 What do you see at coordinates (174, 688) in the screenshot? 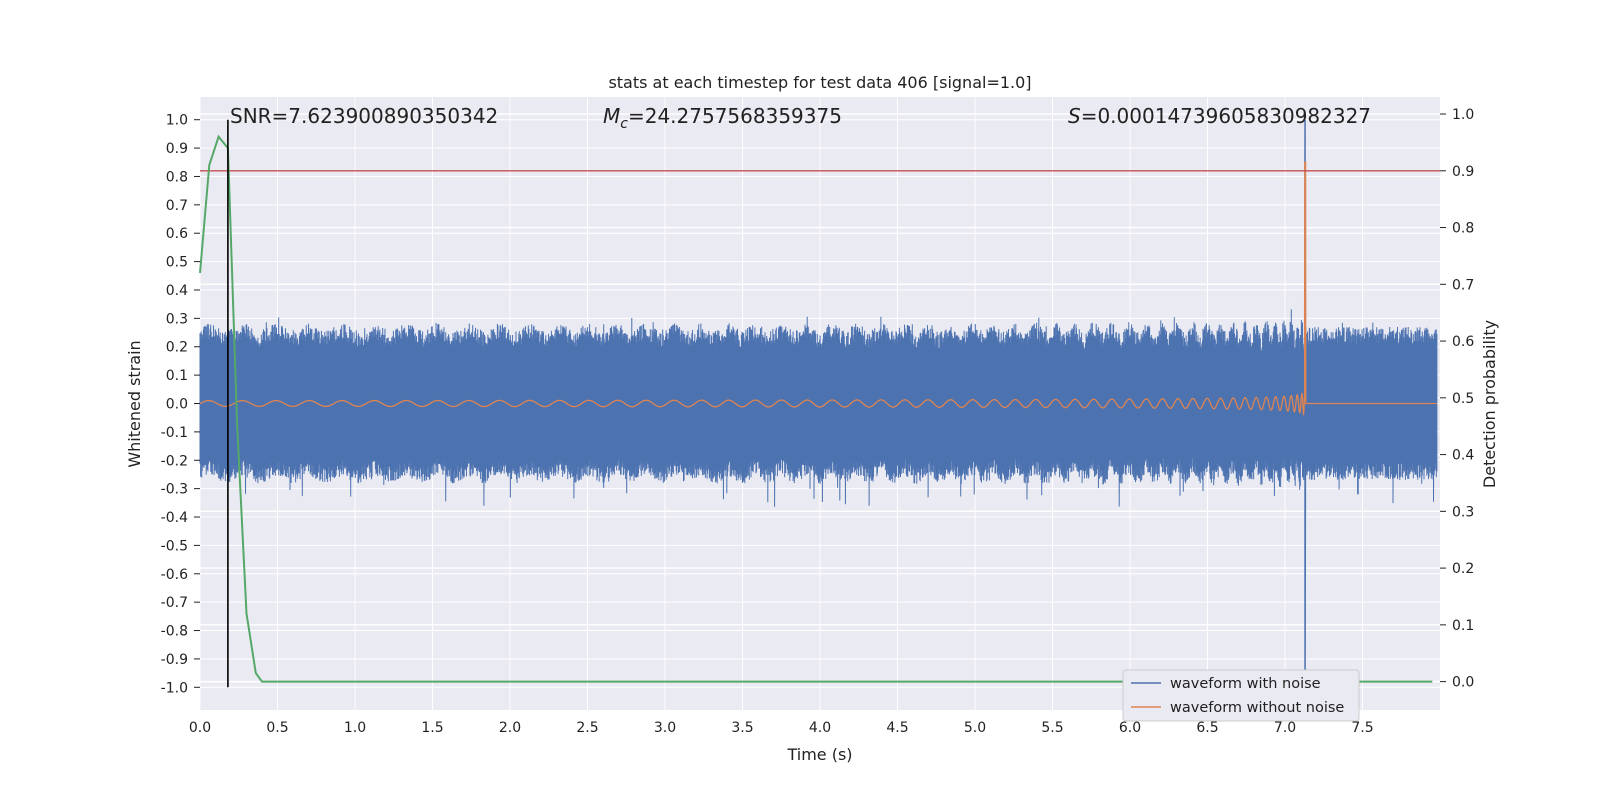
I see `y-tick-label: -1.0` at bounding box center [174, 688].